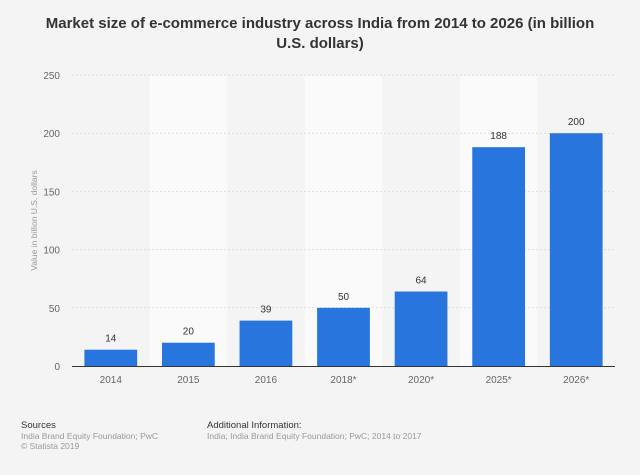 The height and width of the screenshot is (475, 640). What do you see at coordinates (421, 380) in the screenshot?
I see `x-tick-label: 2020*` at bounding box center [421, 380].